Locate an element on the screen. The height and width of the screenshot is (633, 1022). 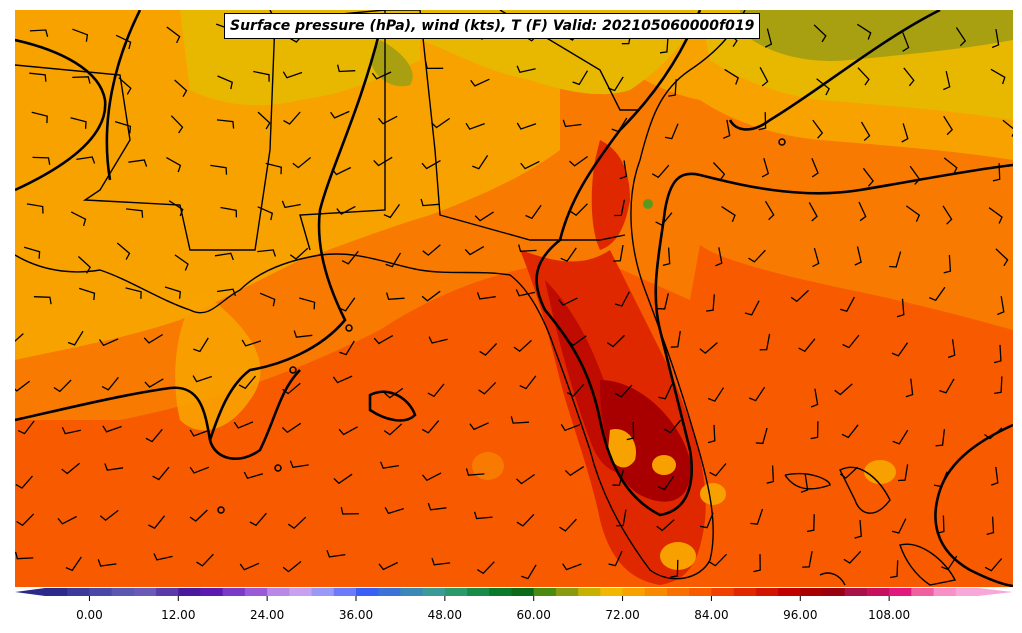
bahamas-outline is located at coordinates (865, 490).